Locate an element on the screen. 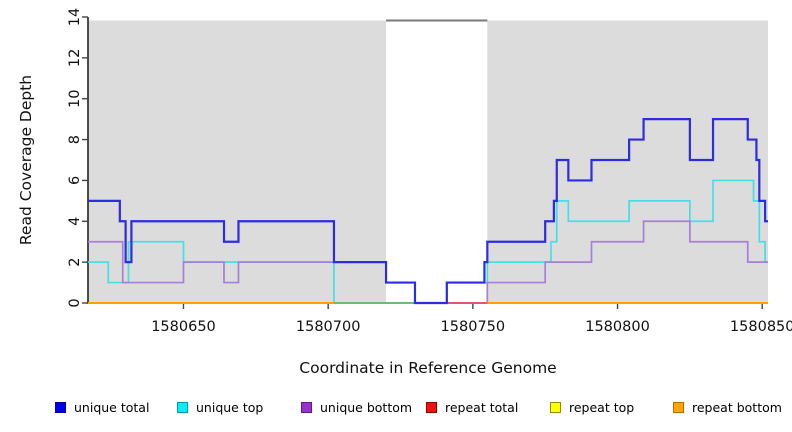  legend-item-repeat-top: repeat top is located at coordinates (592, 407).